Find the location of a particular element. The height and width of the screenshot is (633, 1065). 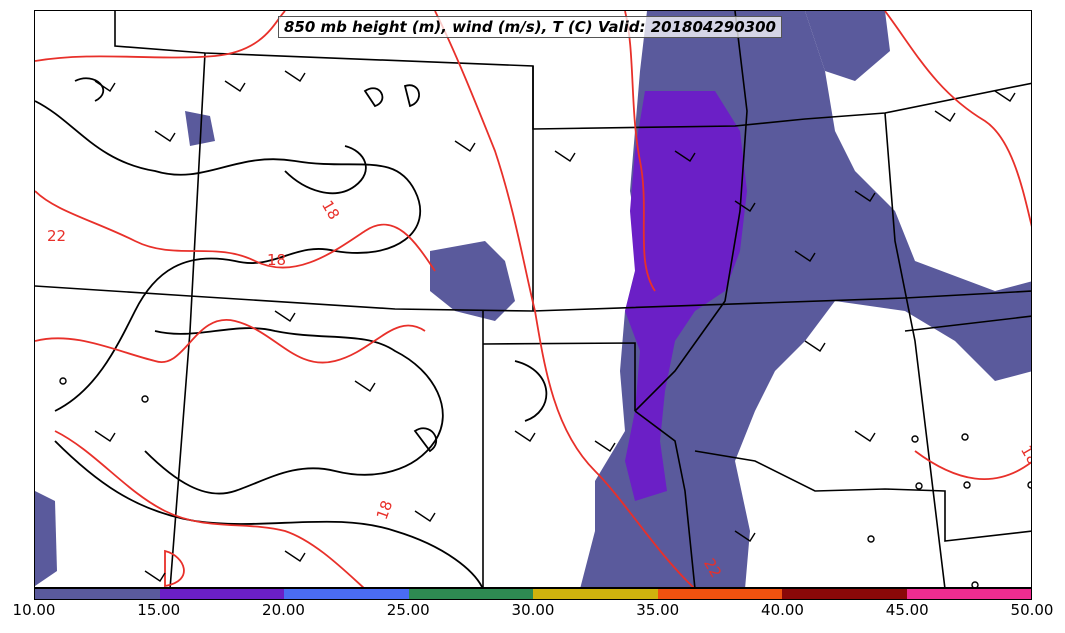

colorbar-tick-label: 20.00 is located at coordinates (283, 610).